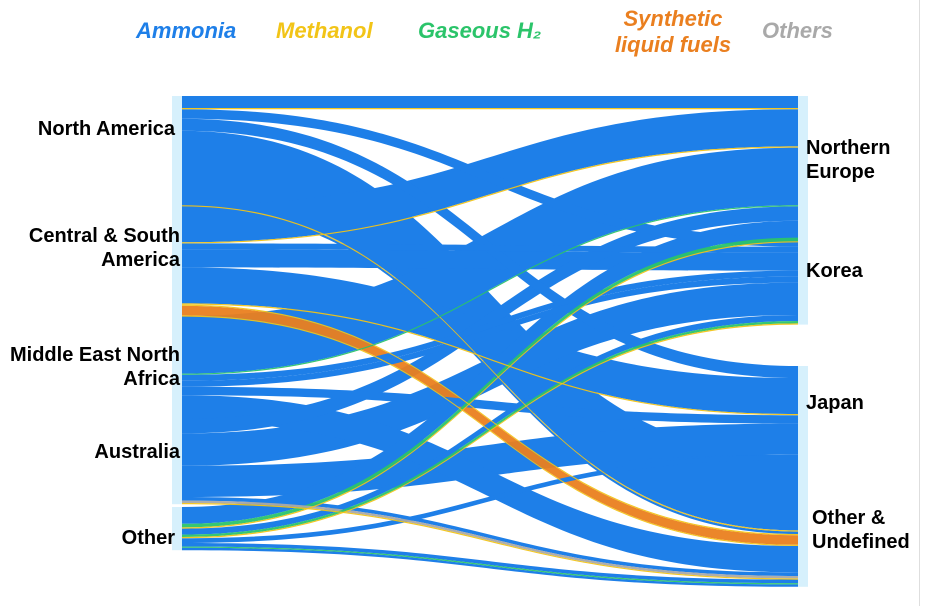  Describe the element at coordinates (177, 261) in the screenshot. I see `source-node-csa` at that location.